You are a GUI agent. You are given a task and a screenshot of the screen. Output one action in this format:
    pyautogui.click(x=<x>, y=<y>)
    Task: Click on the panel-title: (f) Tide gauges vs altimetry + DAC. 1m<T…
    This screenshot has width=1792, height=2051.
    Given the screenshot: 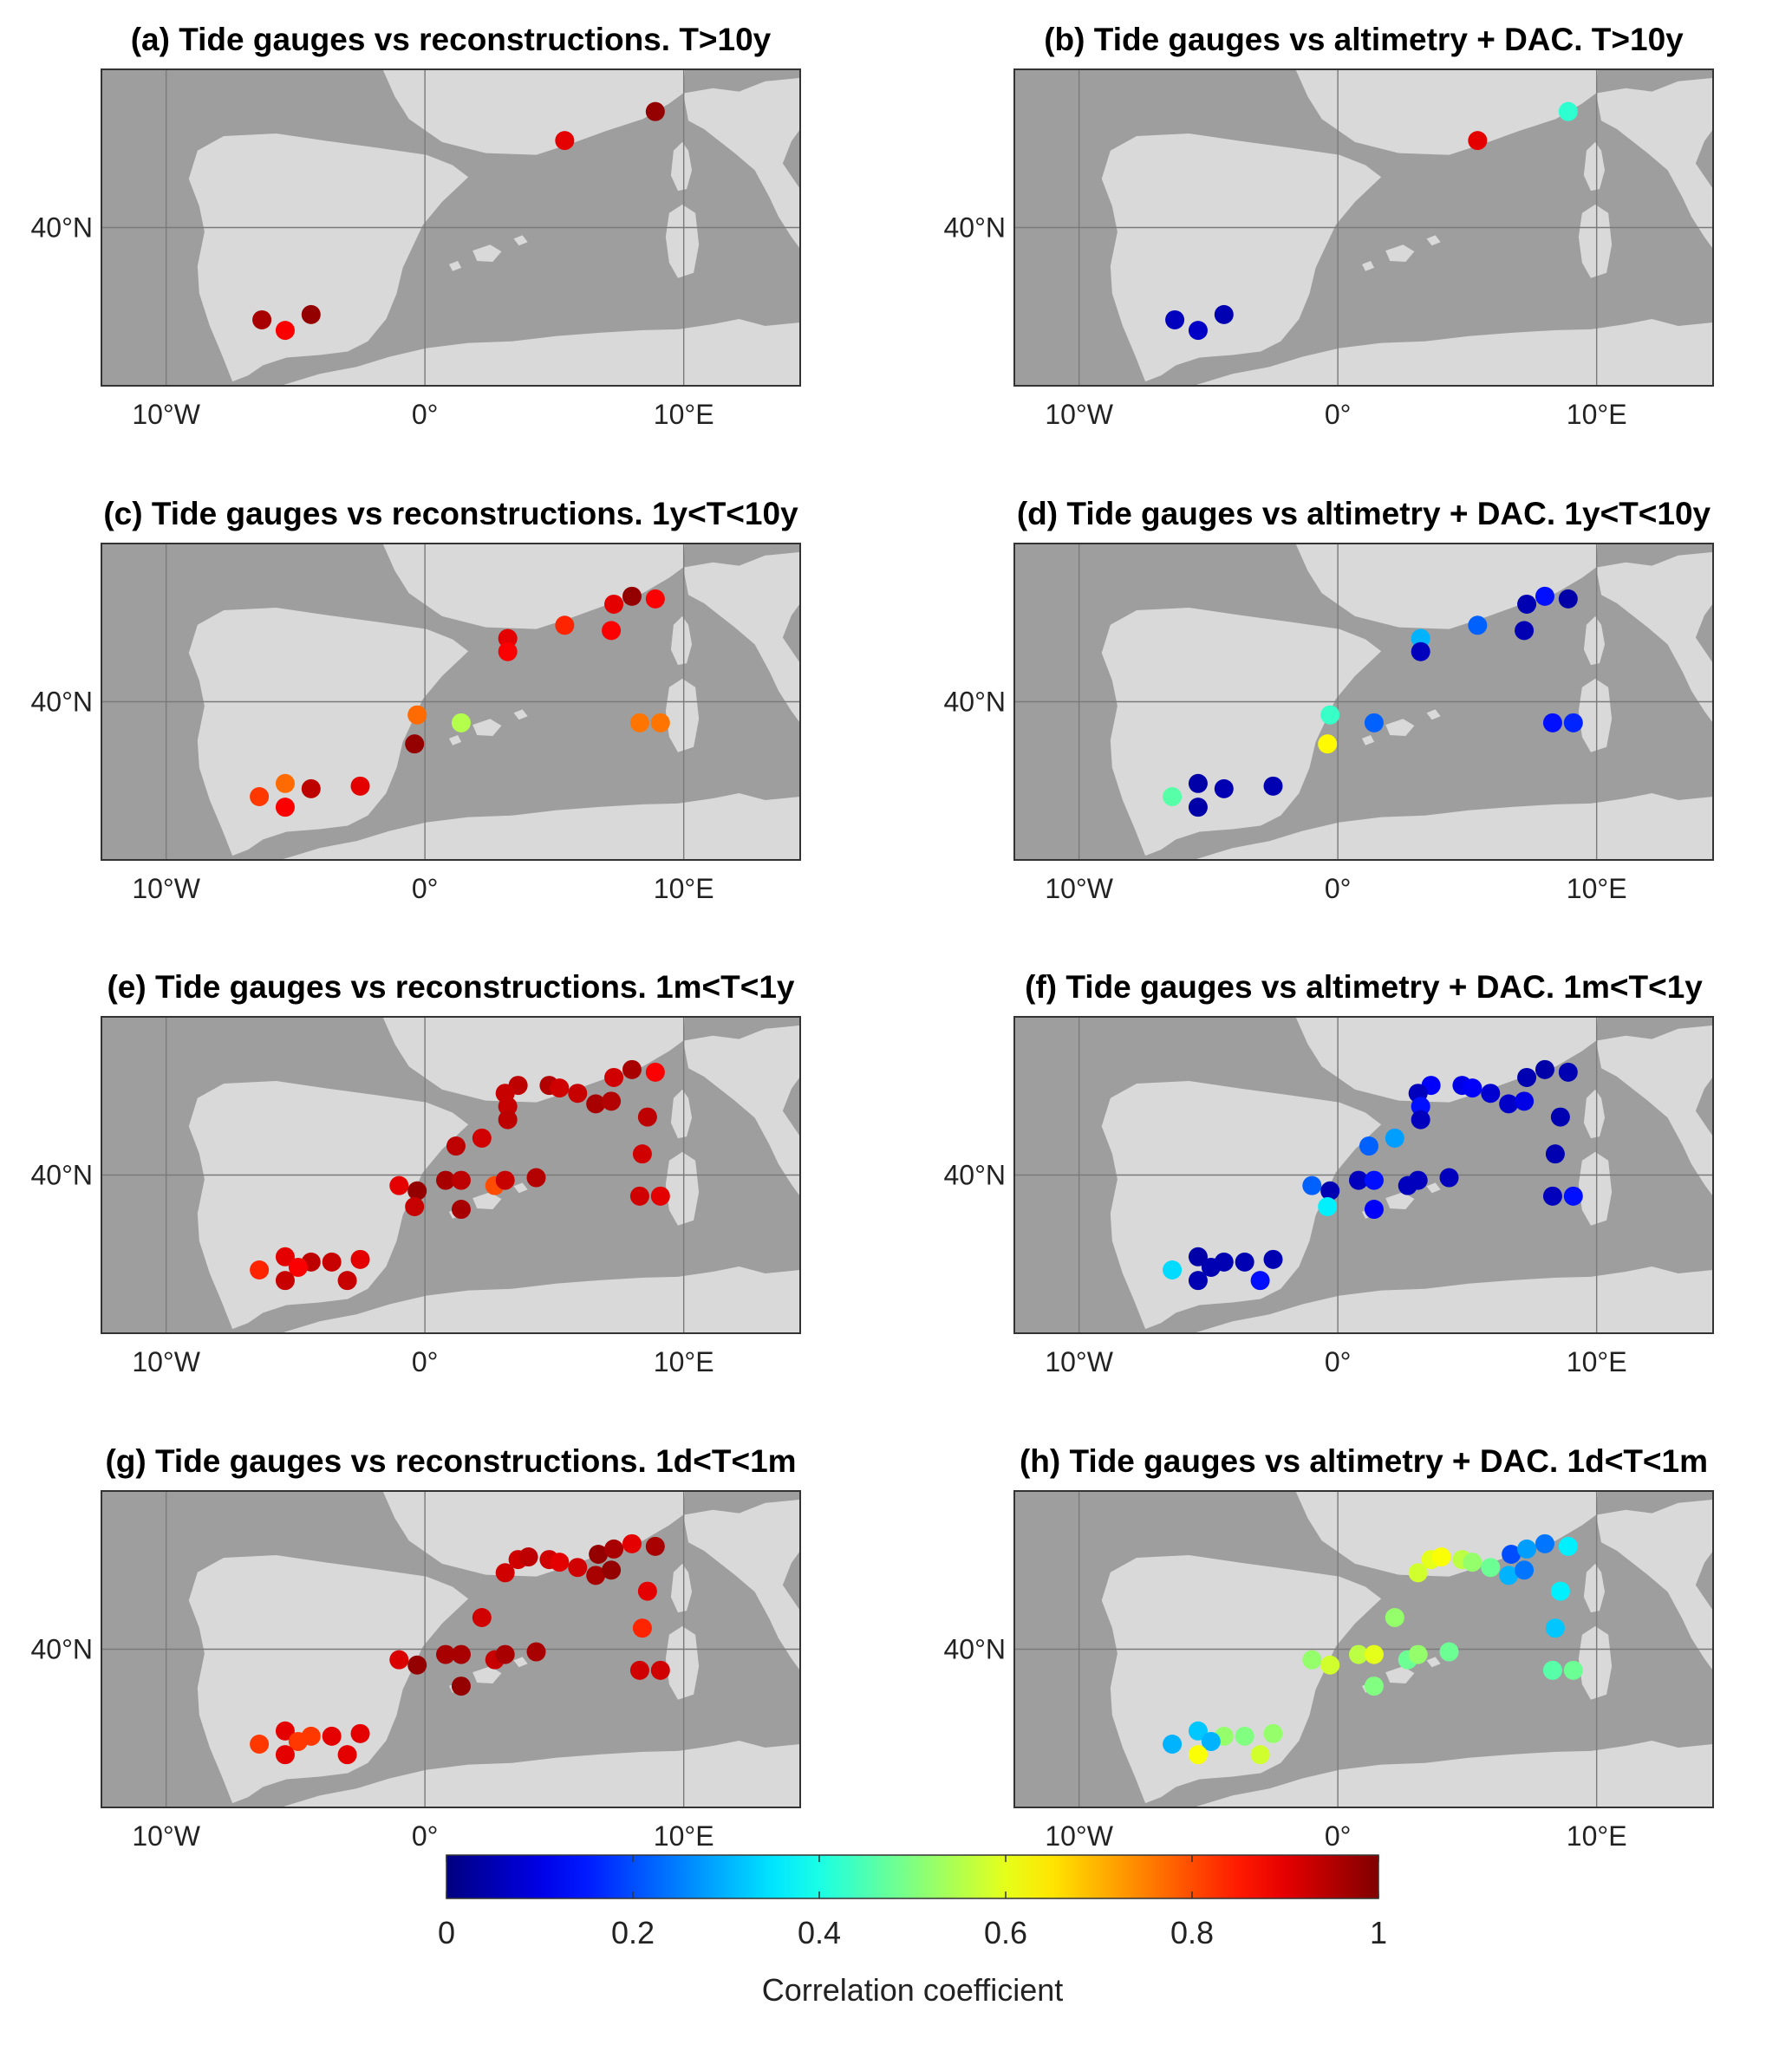 What is the action you would take?
    pyautogui.click(x=1364, y=987)
    